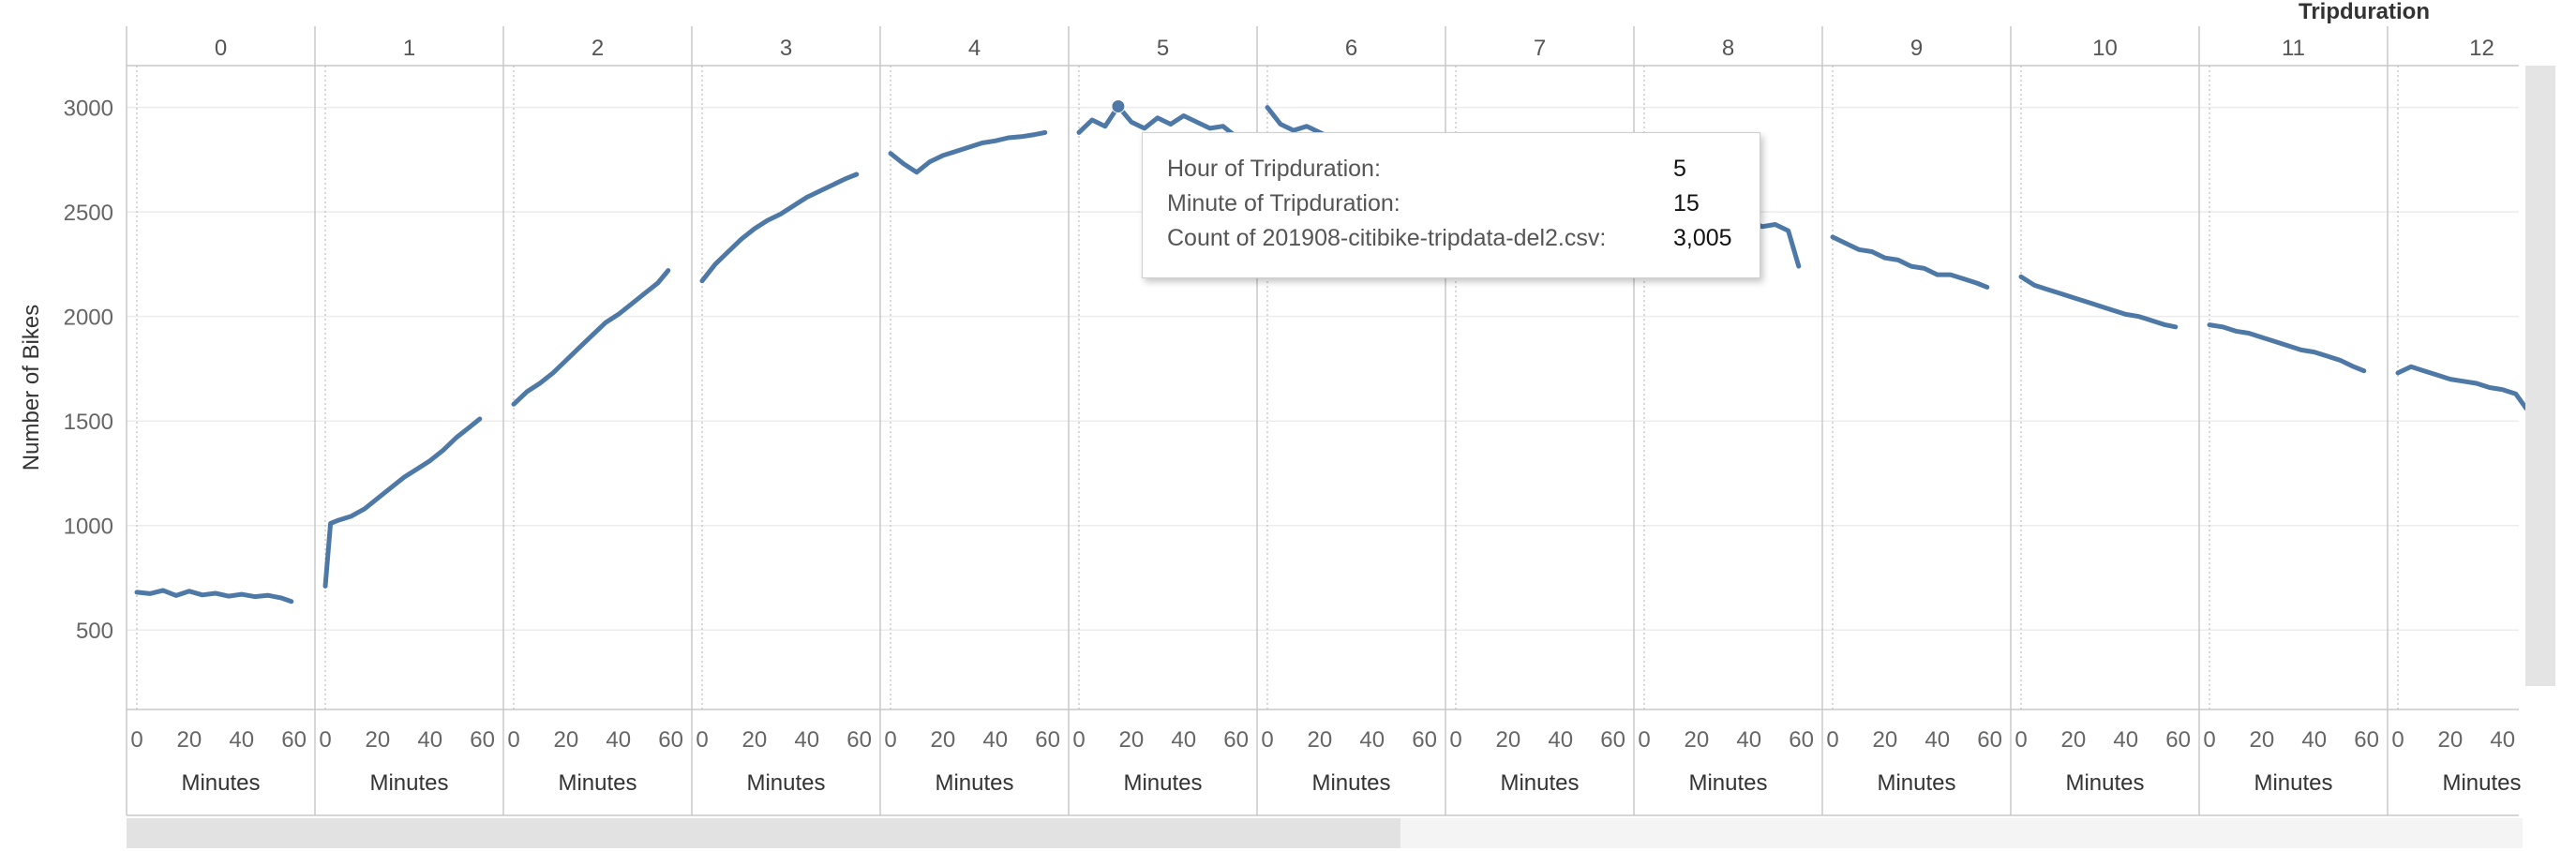  What do you see at coordinates (32, 387) in the screenshot?
I see `y-axis-title: Number of Bikes` at bounding box center [32, 387].